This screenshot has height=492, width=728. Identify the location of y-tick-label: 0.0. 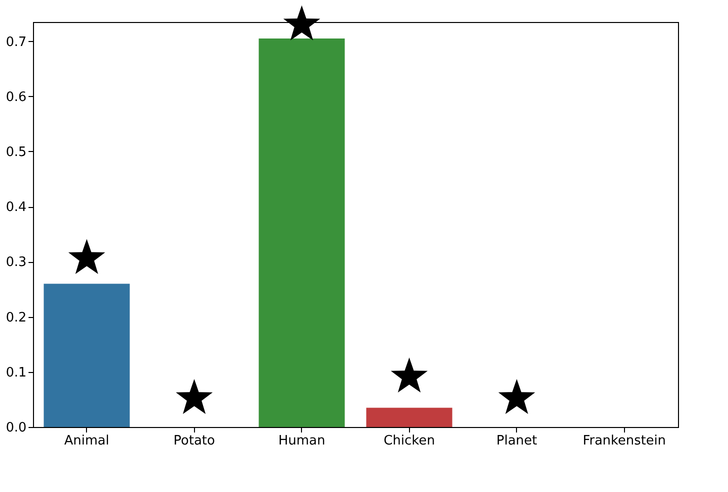
(16, 428).